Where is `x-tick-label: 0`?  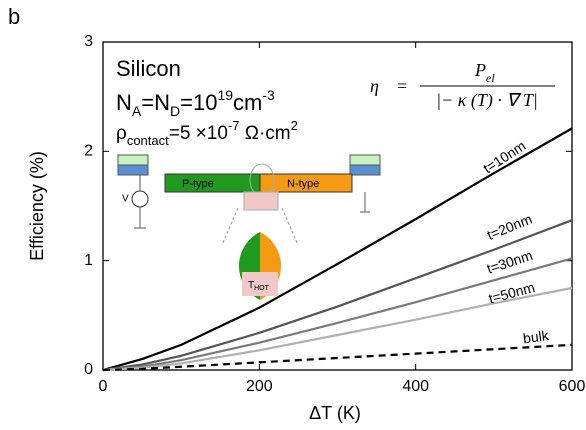 x-tick-label: 0 is located at coordinates (103, 386).